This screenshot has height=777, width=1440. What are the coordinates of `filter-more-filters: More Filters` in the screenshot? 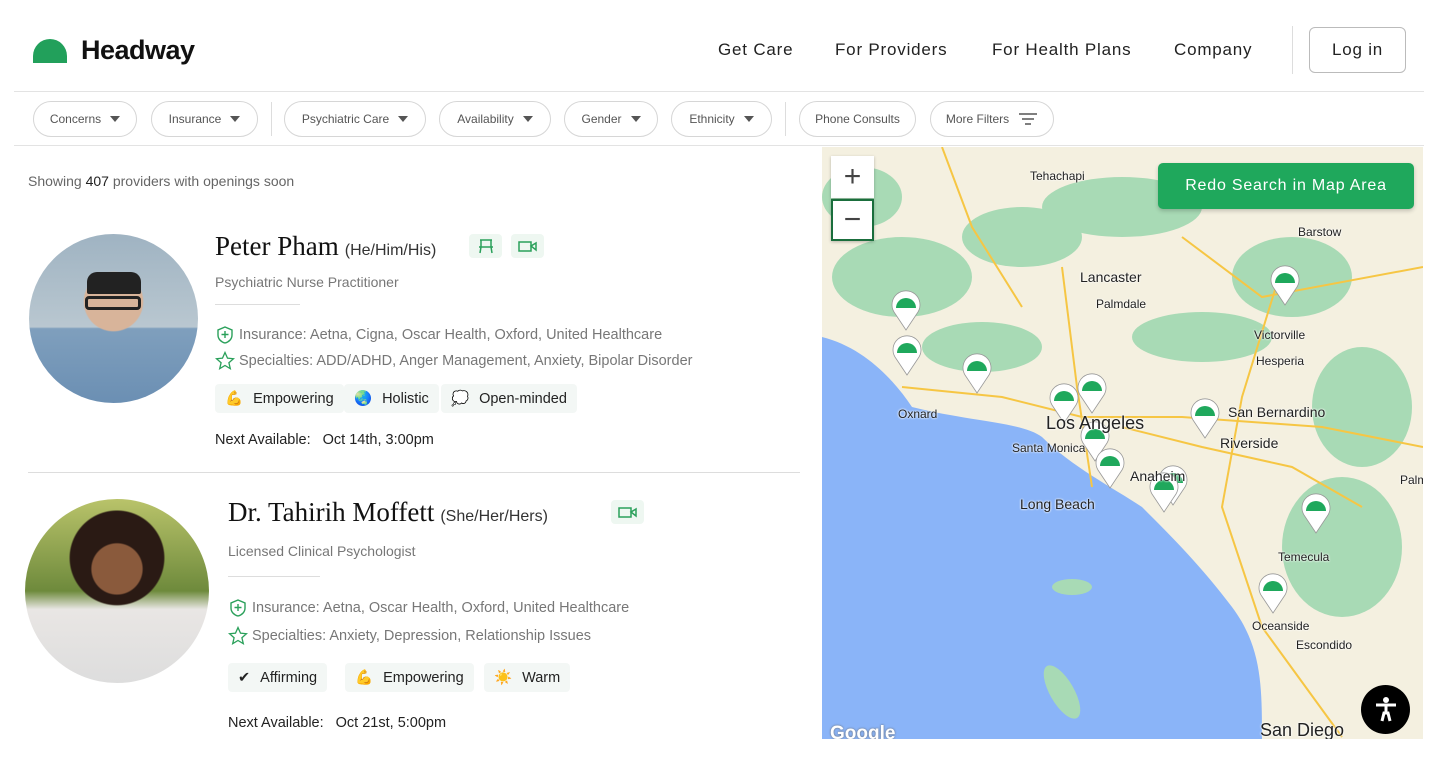 It's located at (992, 119).